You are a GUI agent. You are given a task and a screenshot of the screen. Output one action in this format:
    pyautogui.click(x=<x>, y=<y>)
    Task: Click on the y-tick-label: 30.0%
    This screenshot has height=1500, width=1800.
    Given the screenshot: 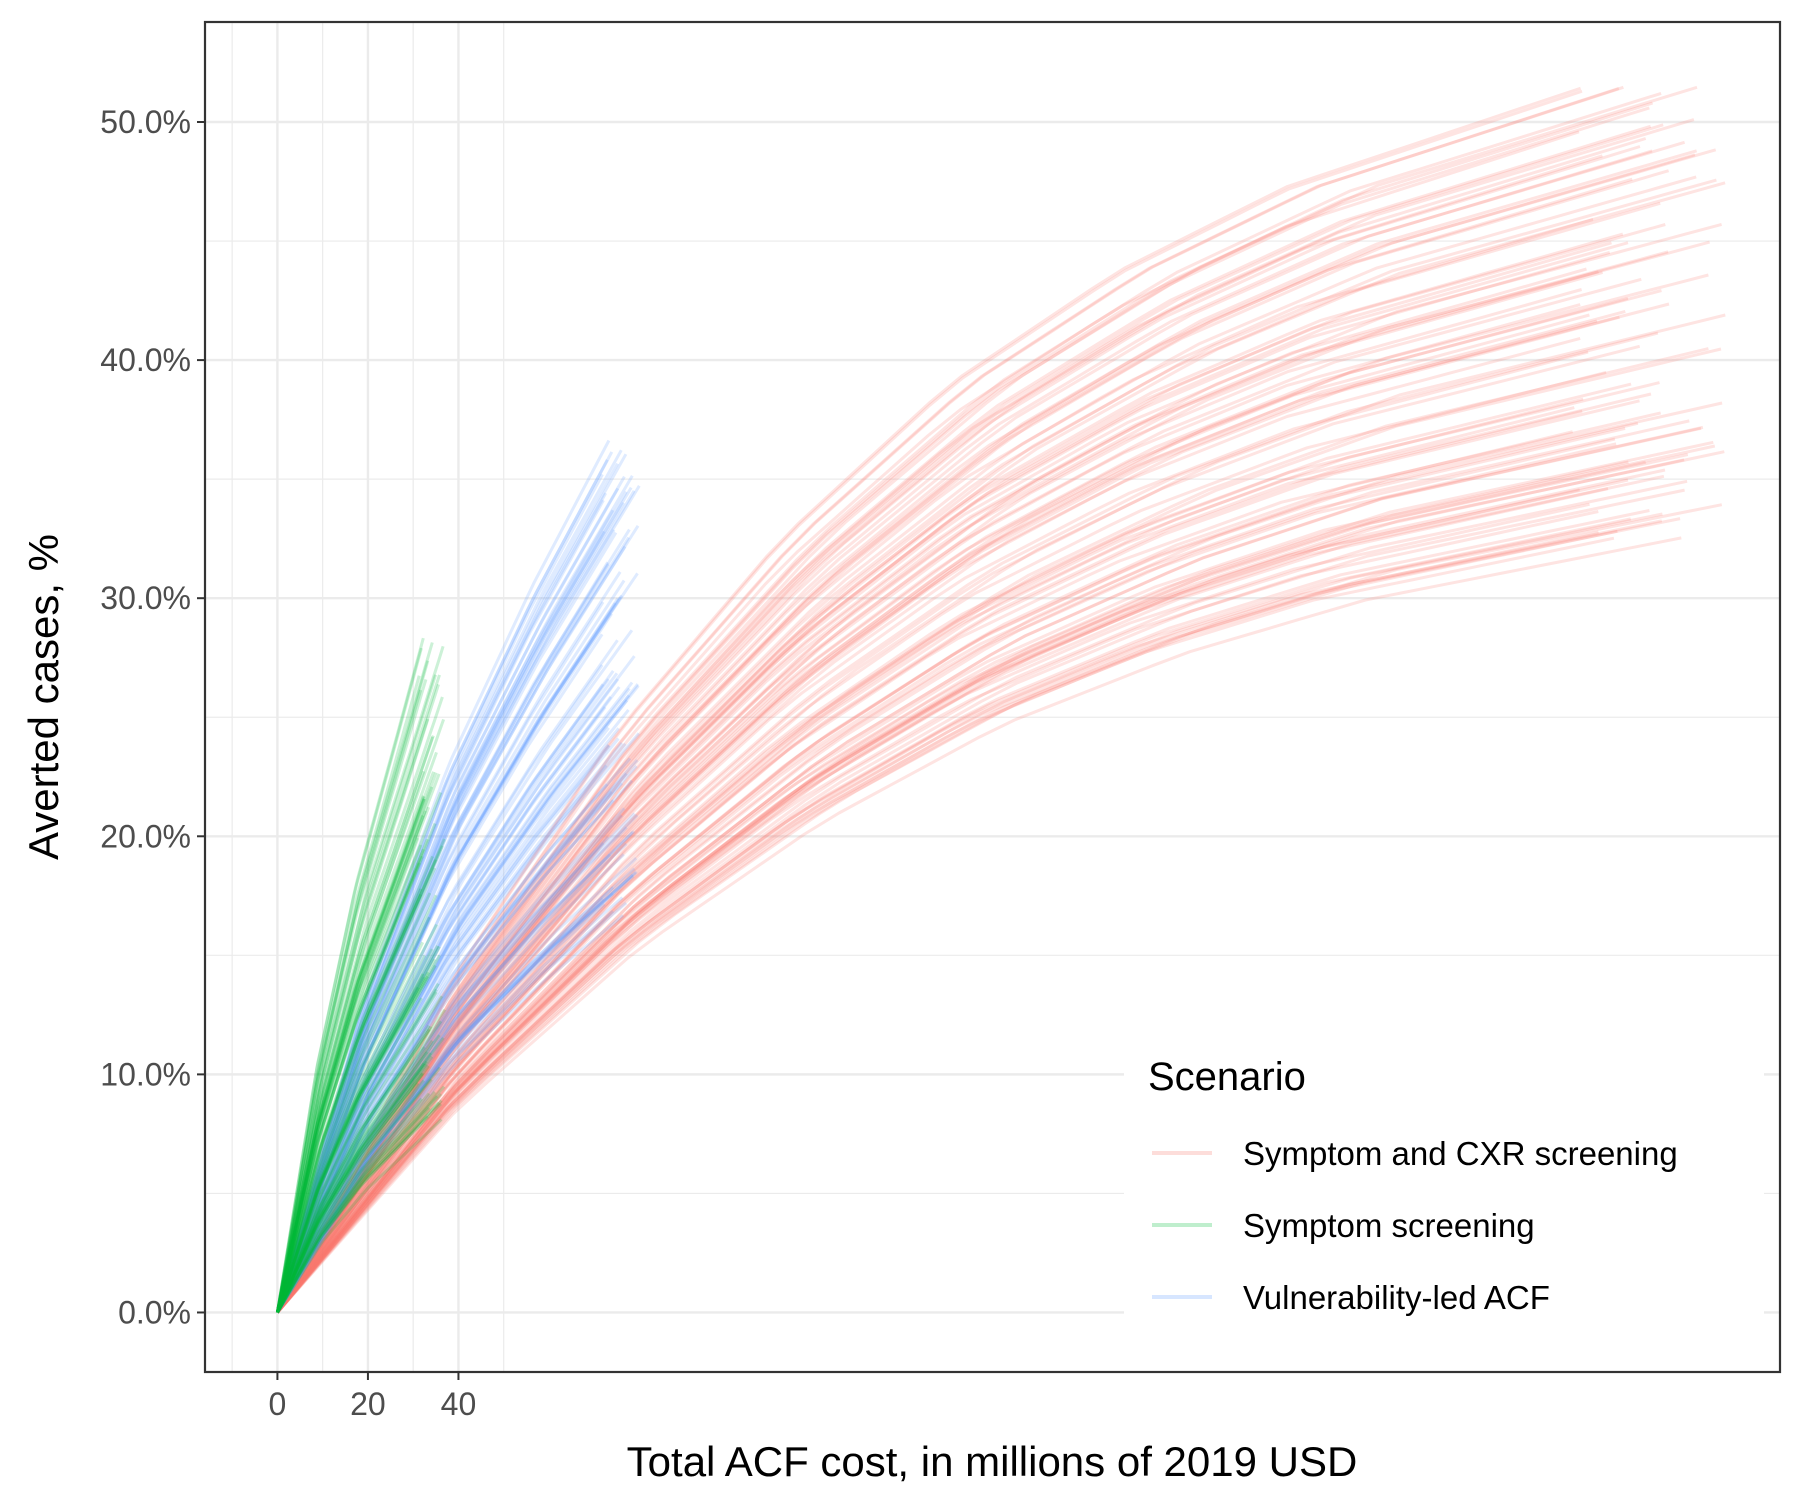 What is the action you would take?
    pyautogui.click(x=145, y=598)
    